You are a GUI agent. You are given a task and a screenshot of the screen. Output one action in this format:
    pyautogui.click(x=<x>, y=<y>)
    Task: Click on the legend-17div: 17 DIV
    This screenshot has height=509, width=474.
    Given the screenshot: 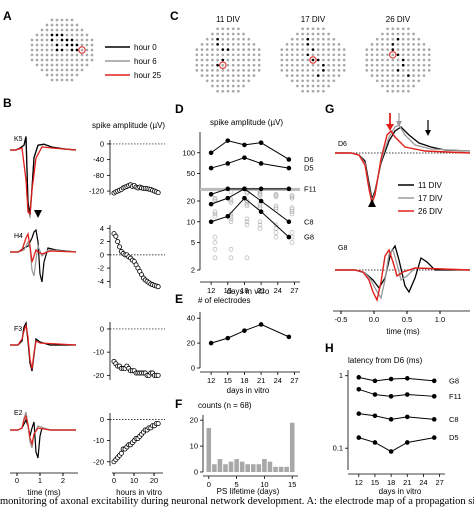 What is the action you would take?
    pyautogui.click(x=430, y=198)
    